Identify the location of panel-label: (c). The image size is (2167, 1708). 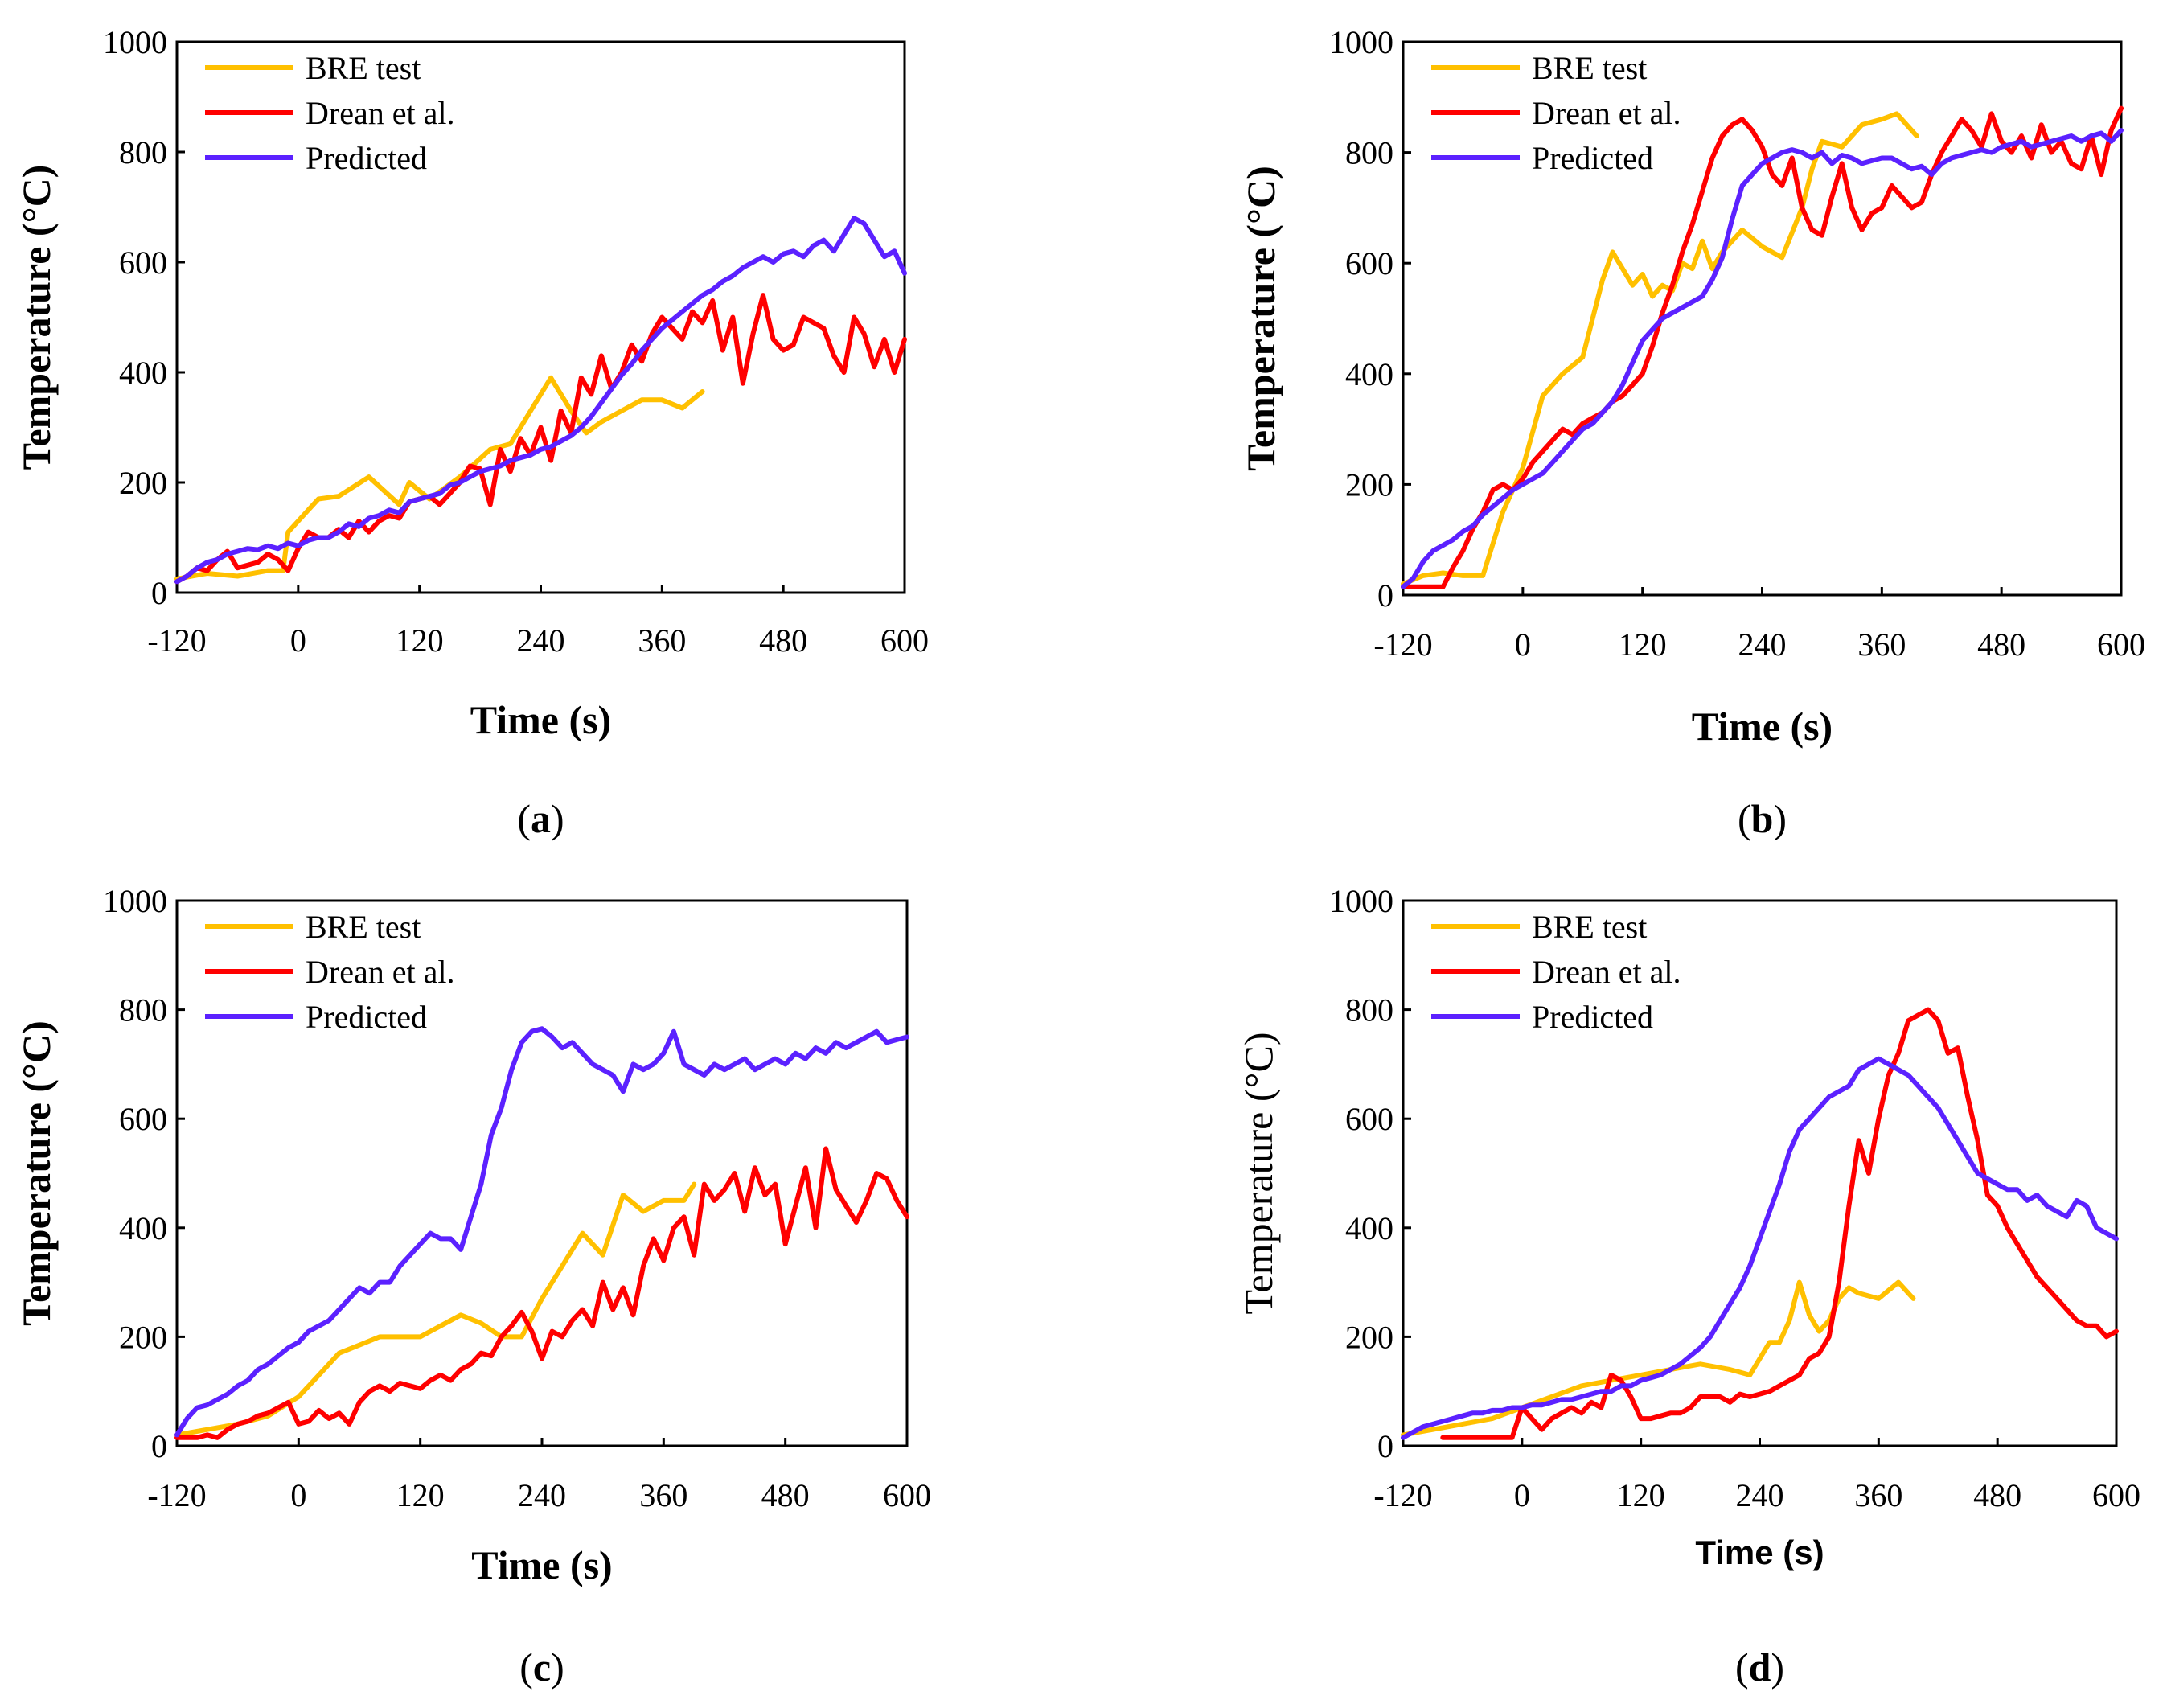
(541, 1667).